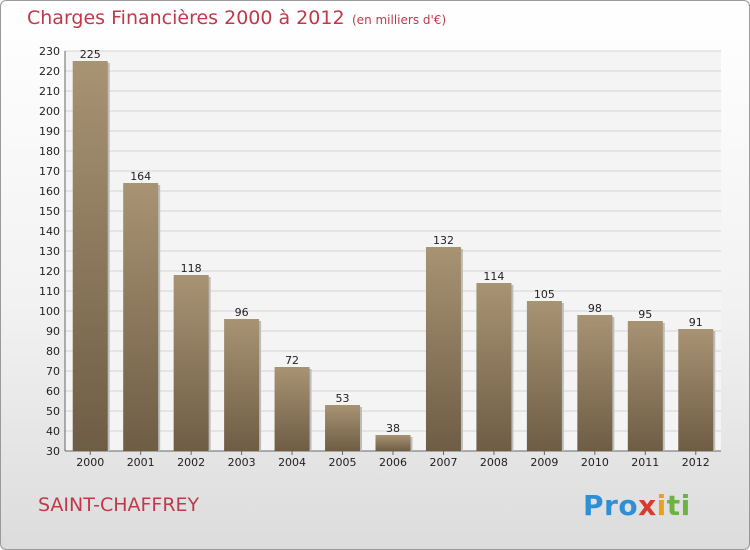 This screenshot has width=750, height=550. What do you see at coordinates (49, 211) in the screenshot?
I see `y-tick-label: 150` at bounding box center [49, 211].